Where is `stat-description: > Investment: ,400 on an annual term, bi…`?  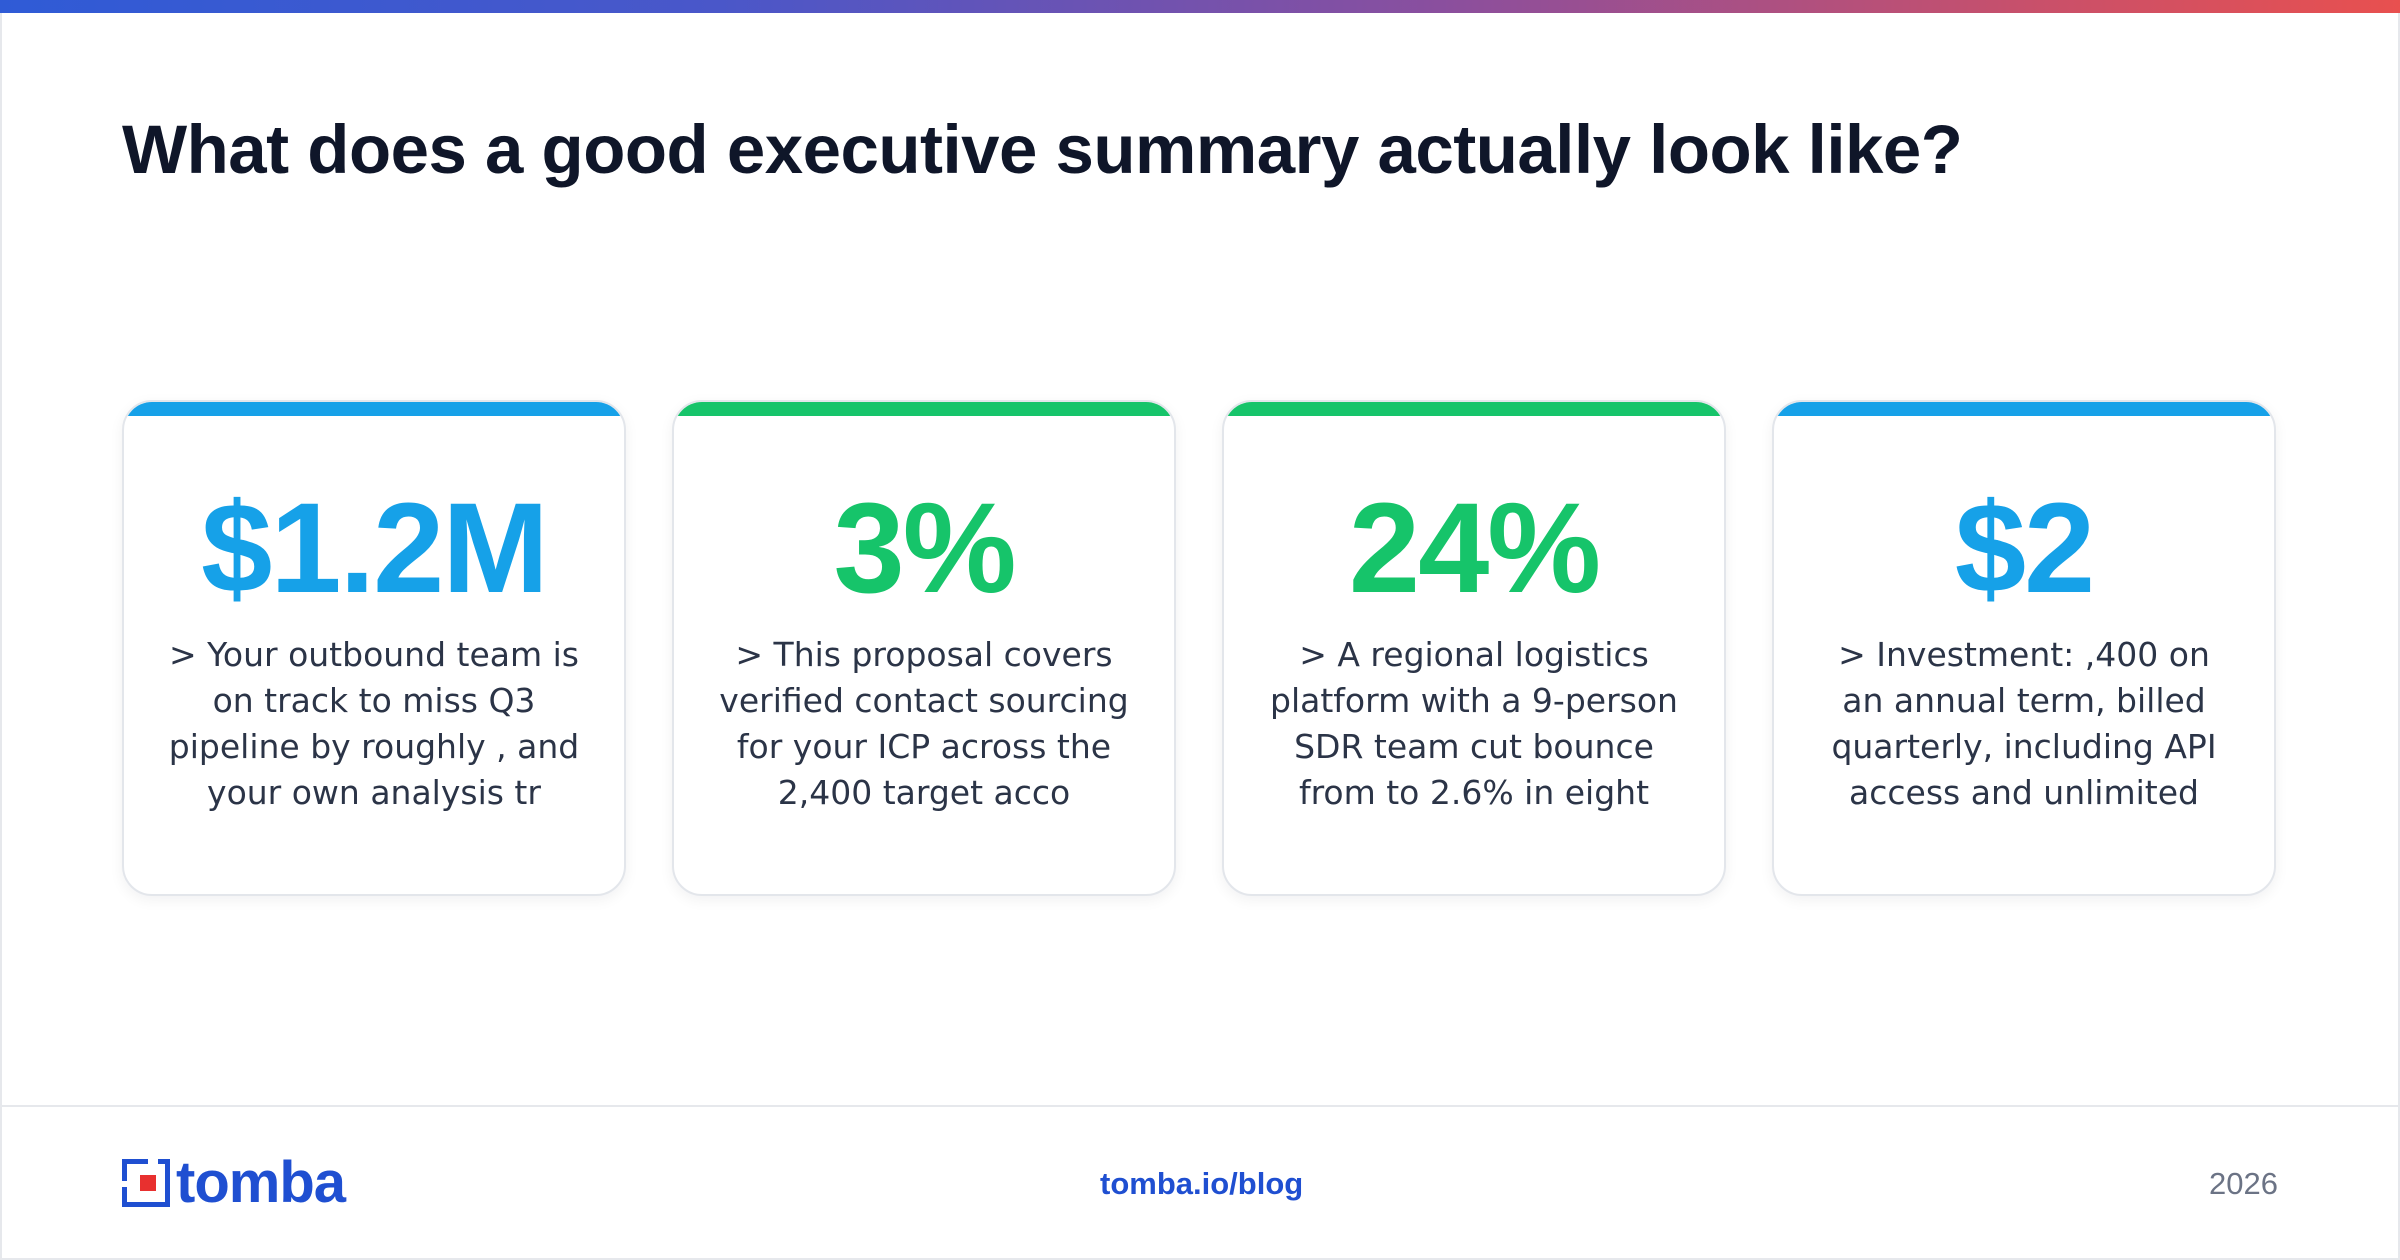 stat-description: > Investment: ,400 on an annual term, bi… is located at coordinates (2024, 723).